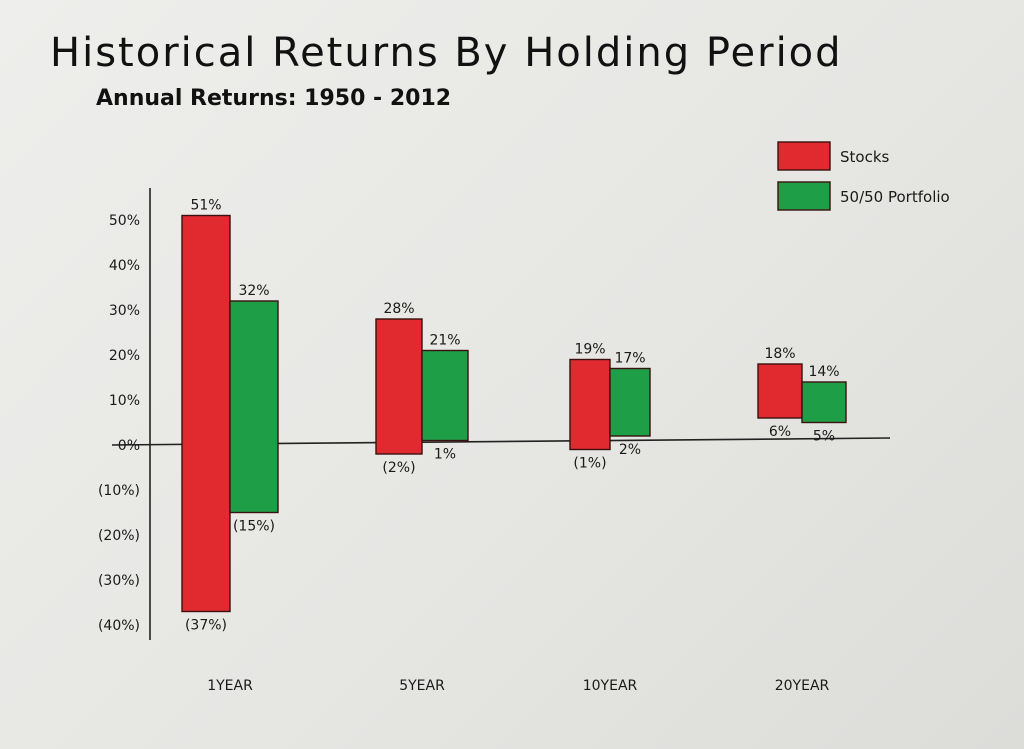 The width and height of the screenshot is (1024, 749). Describe the element at coordinates (444, 341) in the screenshot. I see `data-label-high: 21%` at that location.